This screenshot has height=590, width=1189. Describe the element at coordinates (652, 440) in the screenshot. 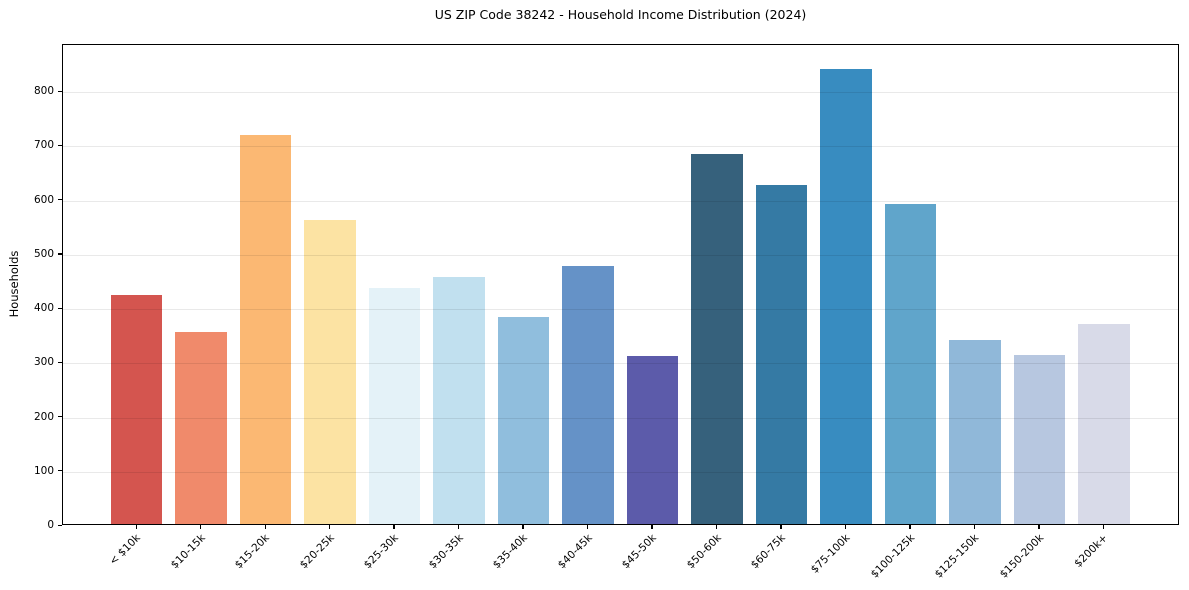

I see `bar-$45-50k` at that location.